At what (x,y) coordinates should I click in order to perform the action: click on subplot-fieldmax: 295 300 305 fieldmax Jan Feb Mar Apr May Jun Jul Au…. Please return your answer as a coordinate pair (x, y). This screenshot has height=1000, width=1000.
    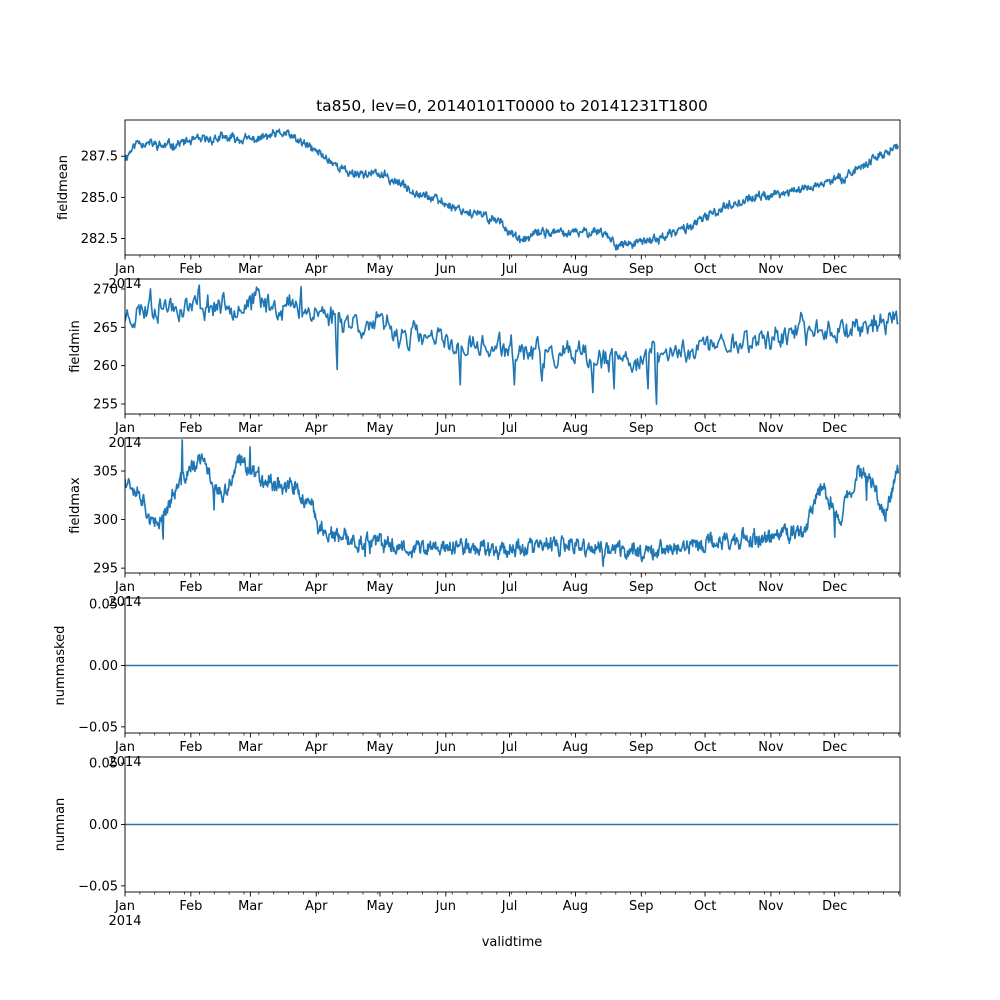
    Looking at the image, I should click on (484, 523).